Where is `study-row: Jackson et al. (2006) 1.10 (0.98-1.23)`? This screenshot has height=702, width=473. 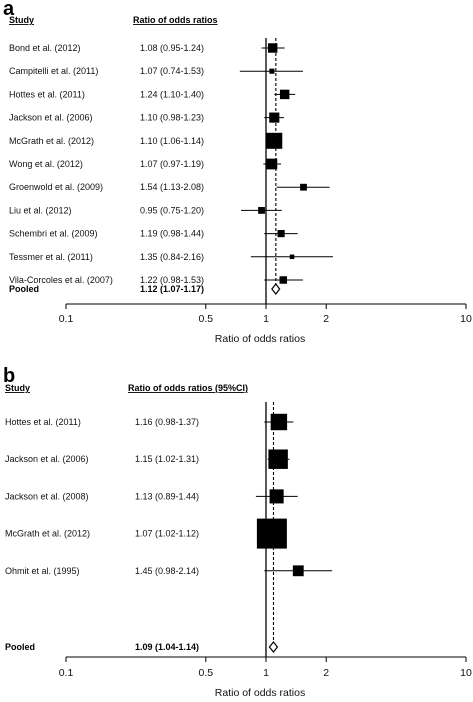 study-row: Jackson et al. (2006) 1.10 (0.98-1.23) is located at coordinates (146, 117).